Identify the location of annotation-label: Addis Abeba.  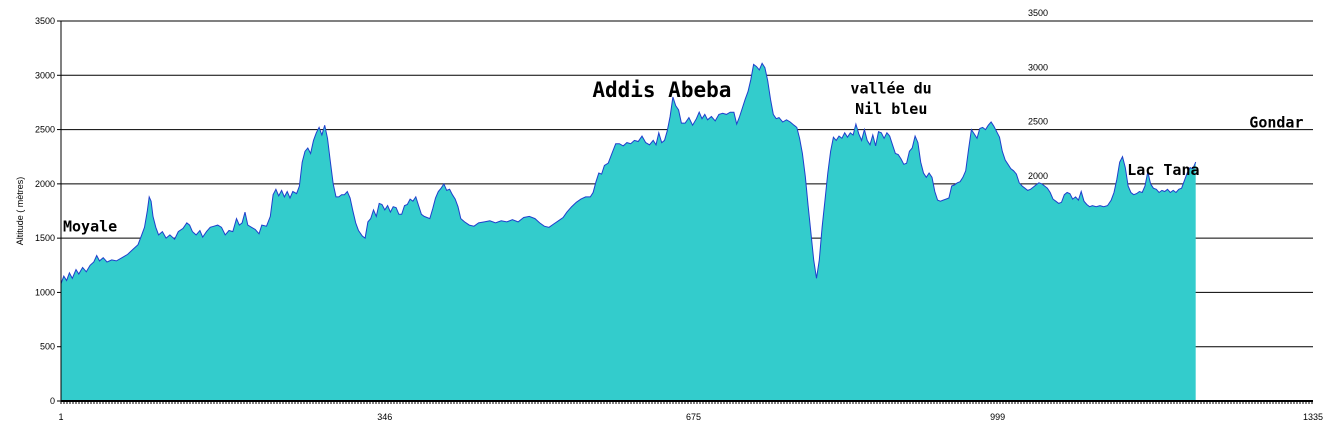
(661, 90).